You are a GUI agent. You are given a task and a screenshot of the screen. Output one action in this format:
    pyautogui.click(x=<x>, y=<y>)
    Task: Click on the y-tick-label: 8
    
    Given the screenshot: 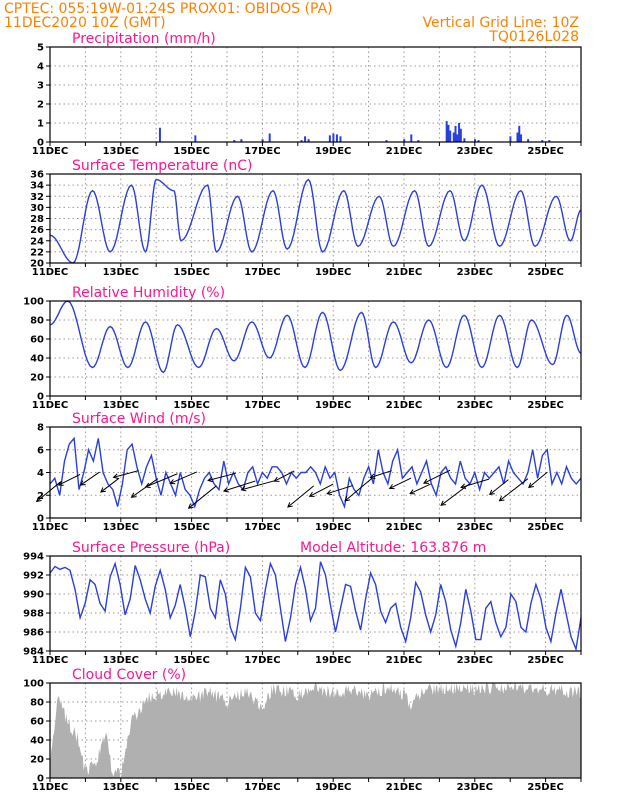 What is the action you would take?
    pyautogui.click(x=40, y=428)
    